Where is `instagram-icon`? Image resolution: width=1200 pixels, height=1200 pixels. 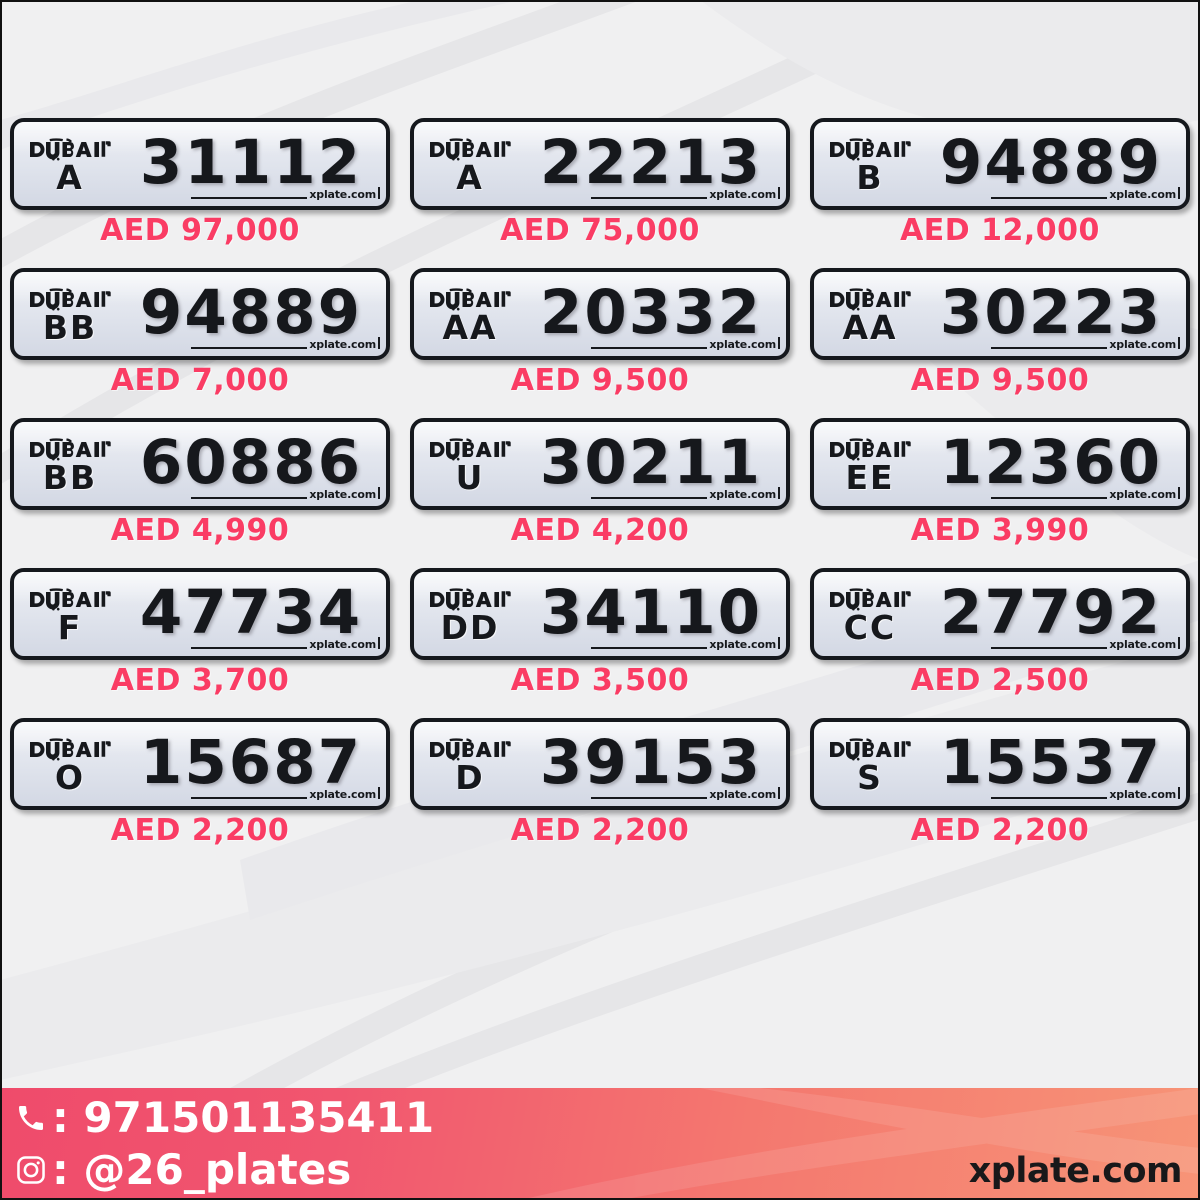 instagram-icon is located at coordinates (31, 1170).